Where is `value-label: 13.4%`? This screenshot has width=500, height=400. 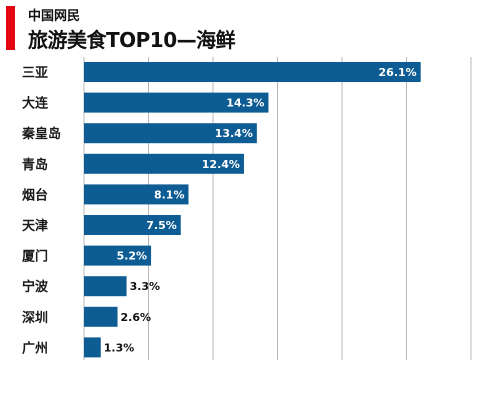 value-label: 13.4% is located at coordinates (234, 133).